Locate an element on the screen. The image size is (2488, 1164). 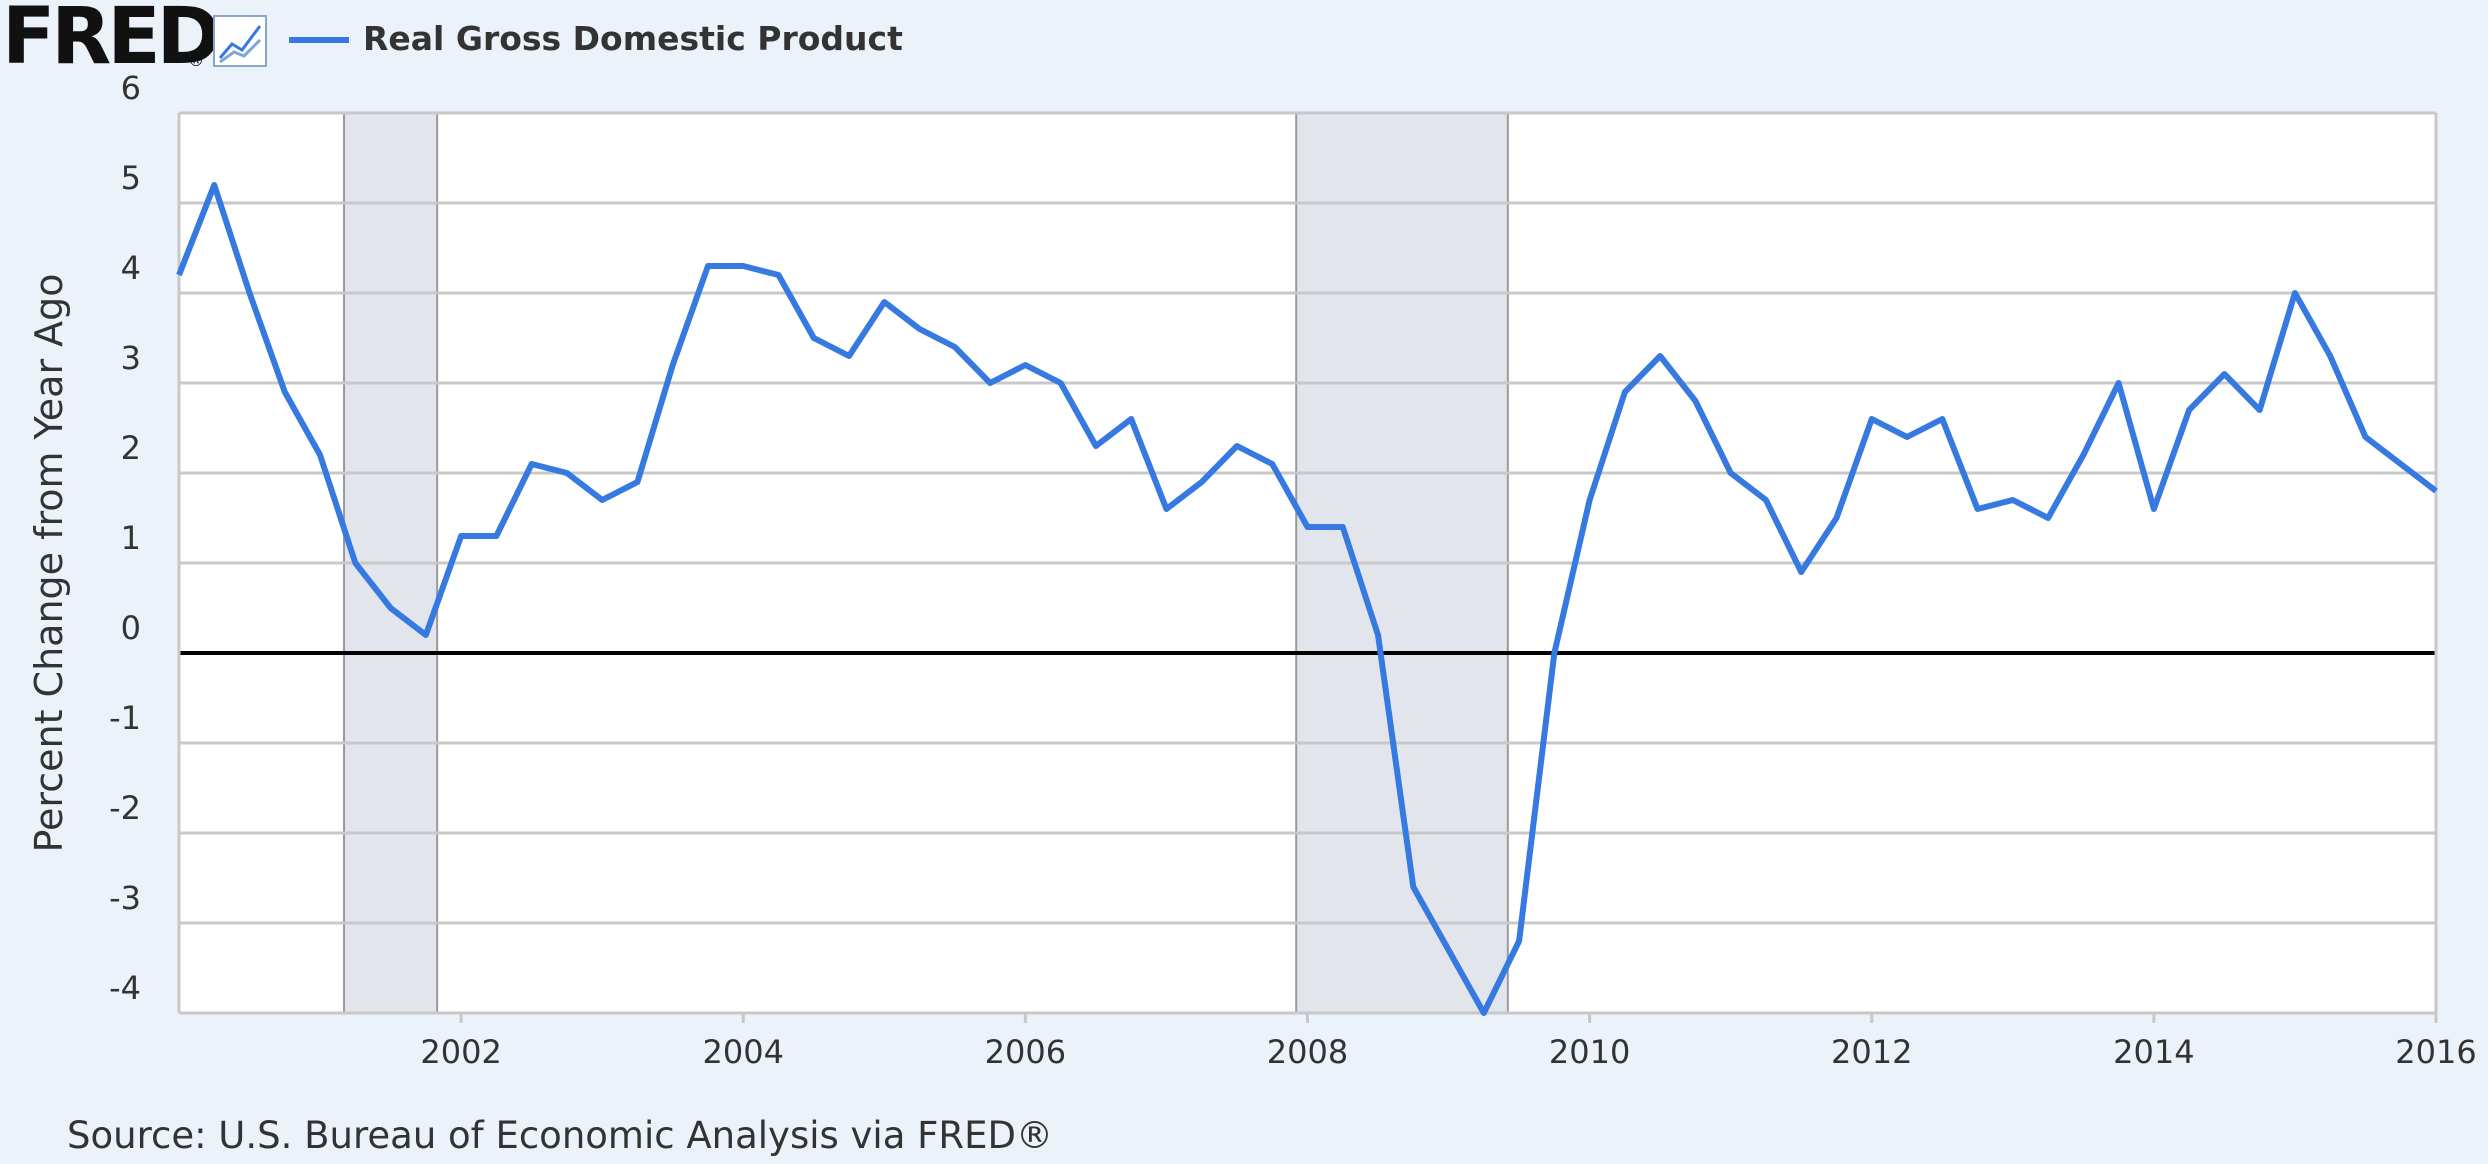
y-tick-label: 0 is located at coordinates (131, 628).